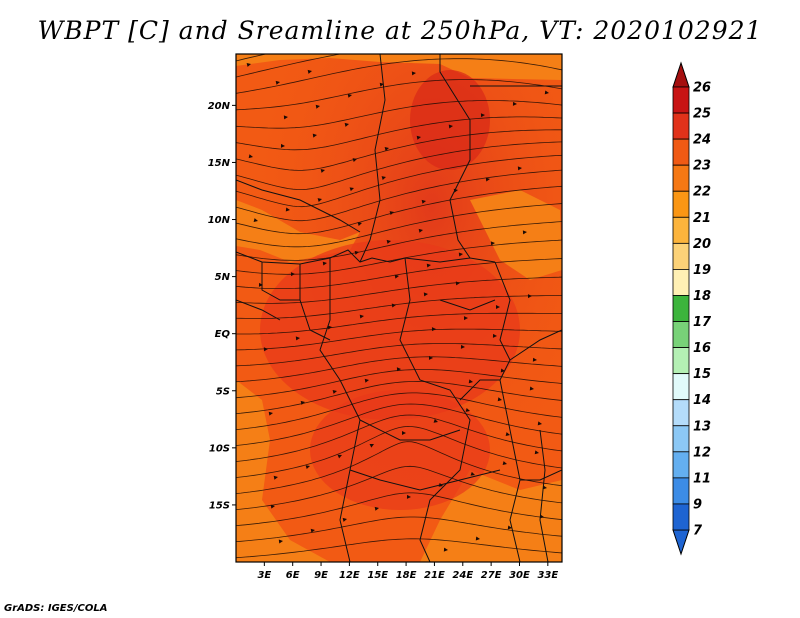  Describe the element at coordinates (702, 478) in the screenshot. I see `colorbar-label: 11` at that location.